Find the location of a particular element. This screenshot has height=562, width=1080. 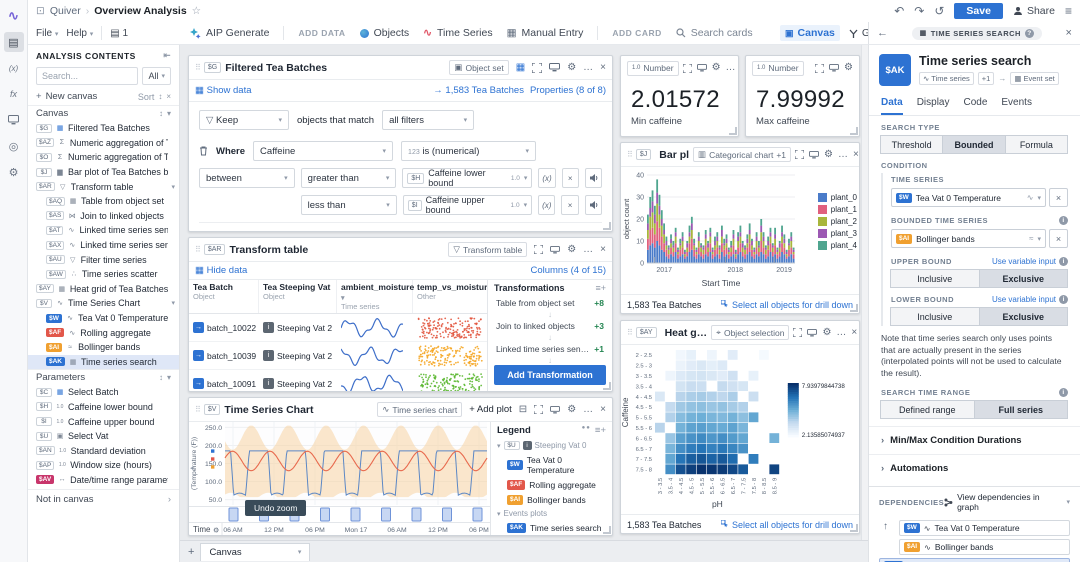

focus-icon: ◎ is located at coordinates (13, 146).